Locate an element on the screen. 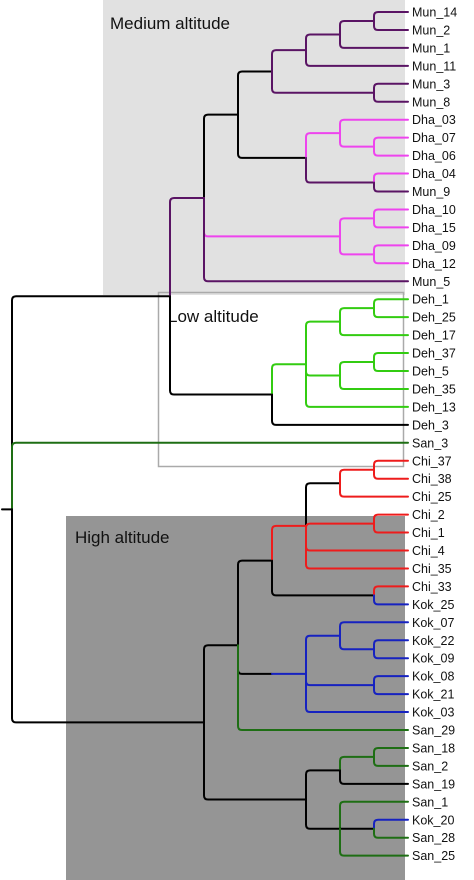 This screenshot has height=880, width=474. tip-label: Kok_20 is located at coordinates (433, 820).